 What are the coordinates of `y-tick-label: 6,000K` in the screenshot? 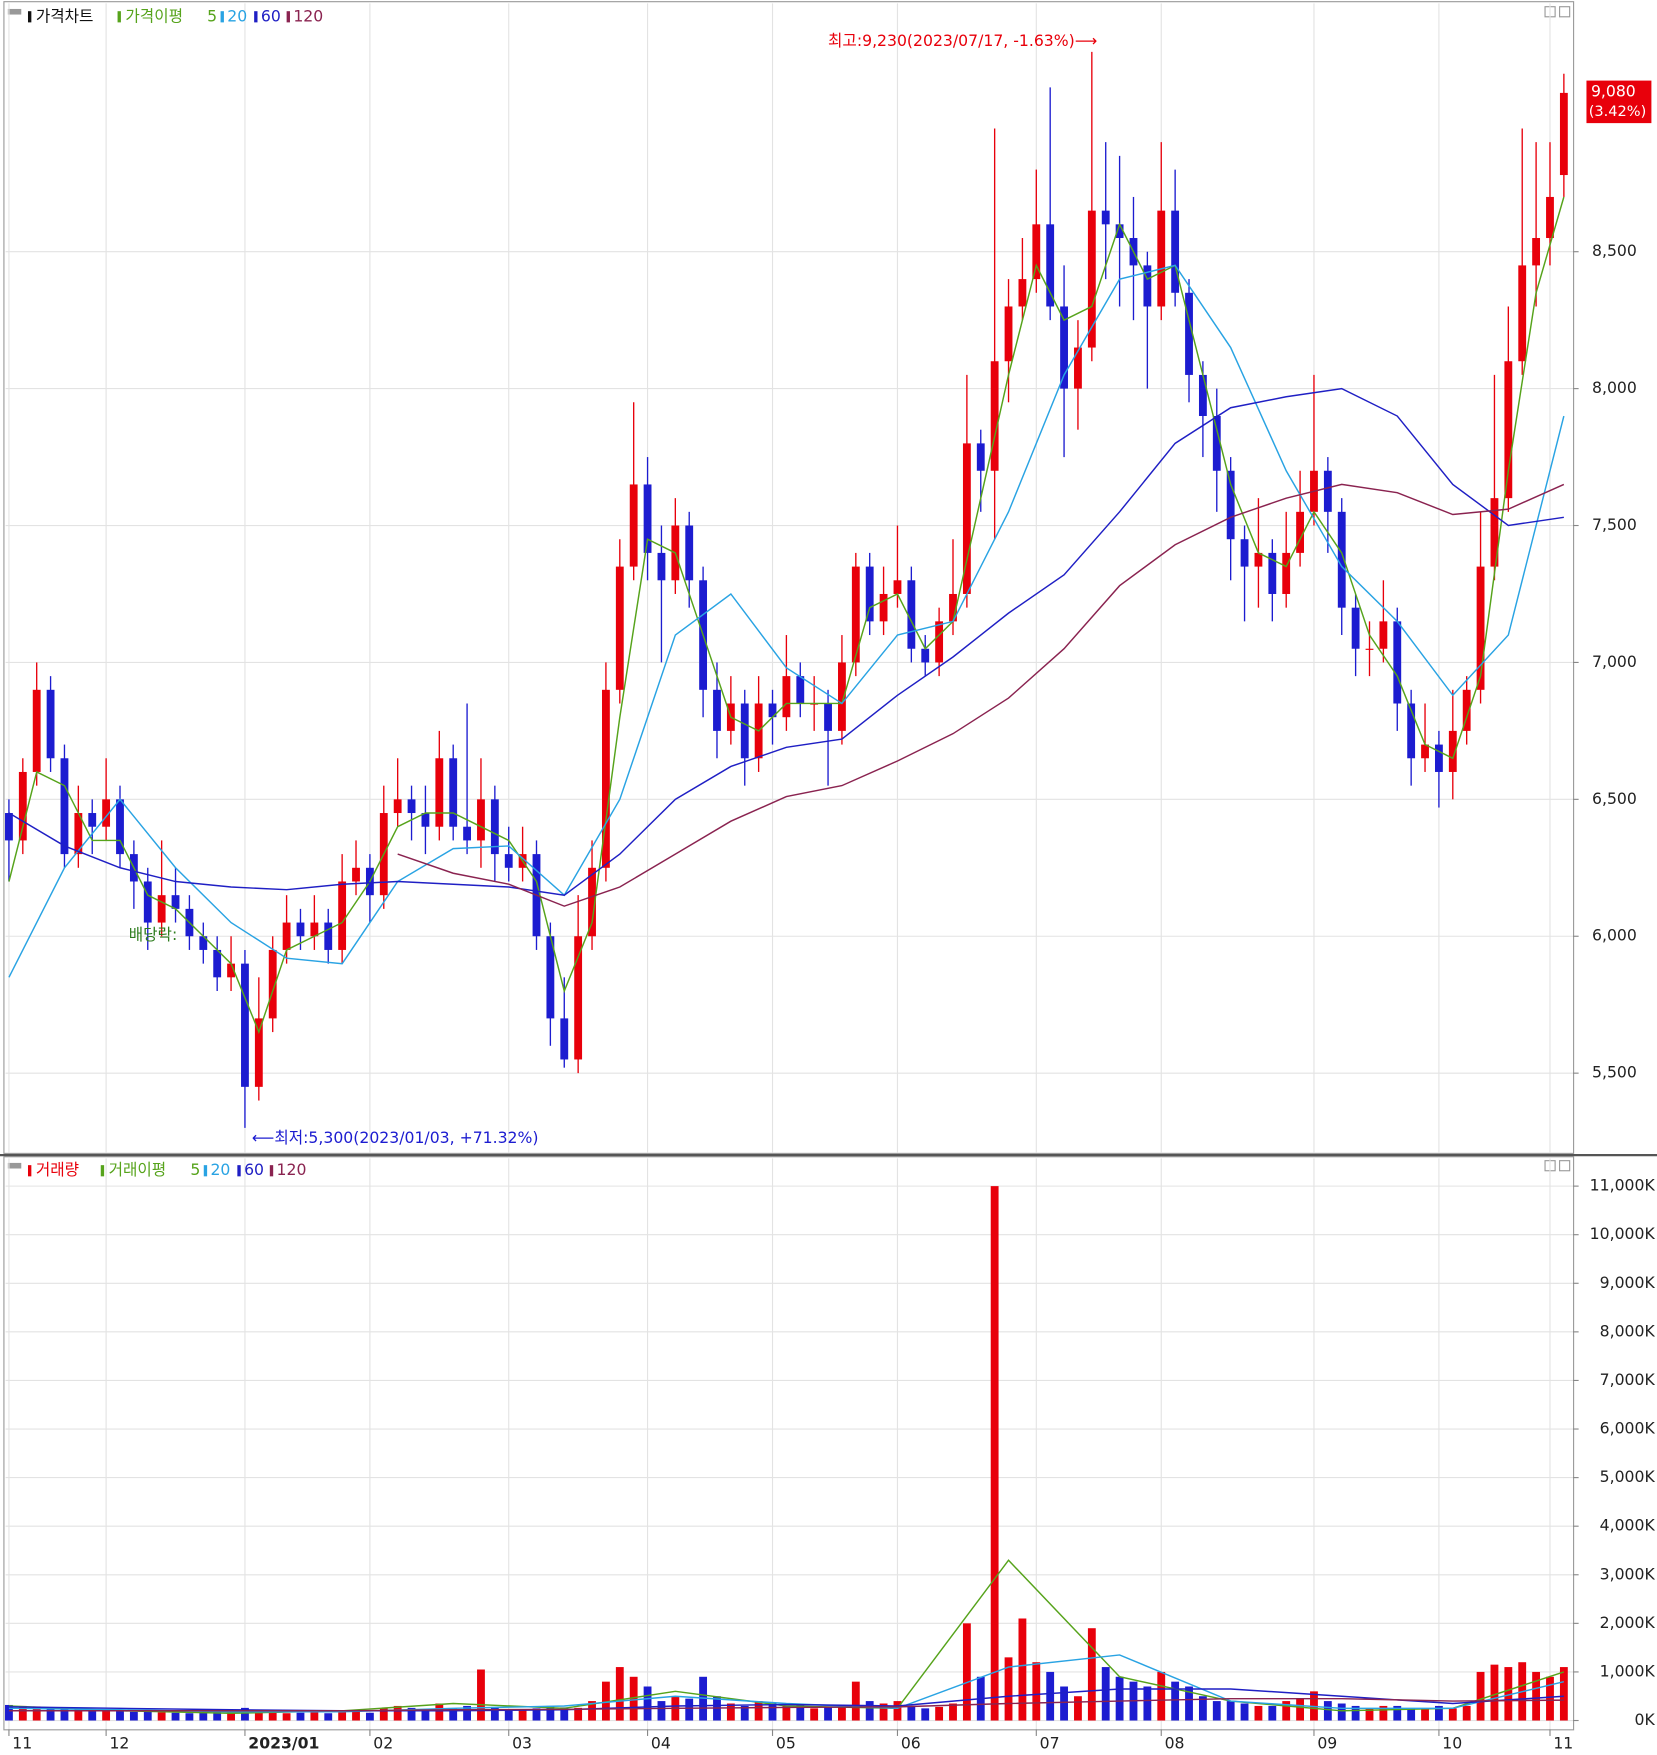 It's located at (1628, 1428).